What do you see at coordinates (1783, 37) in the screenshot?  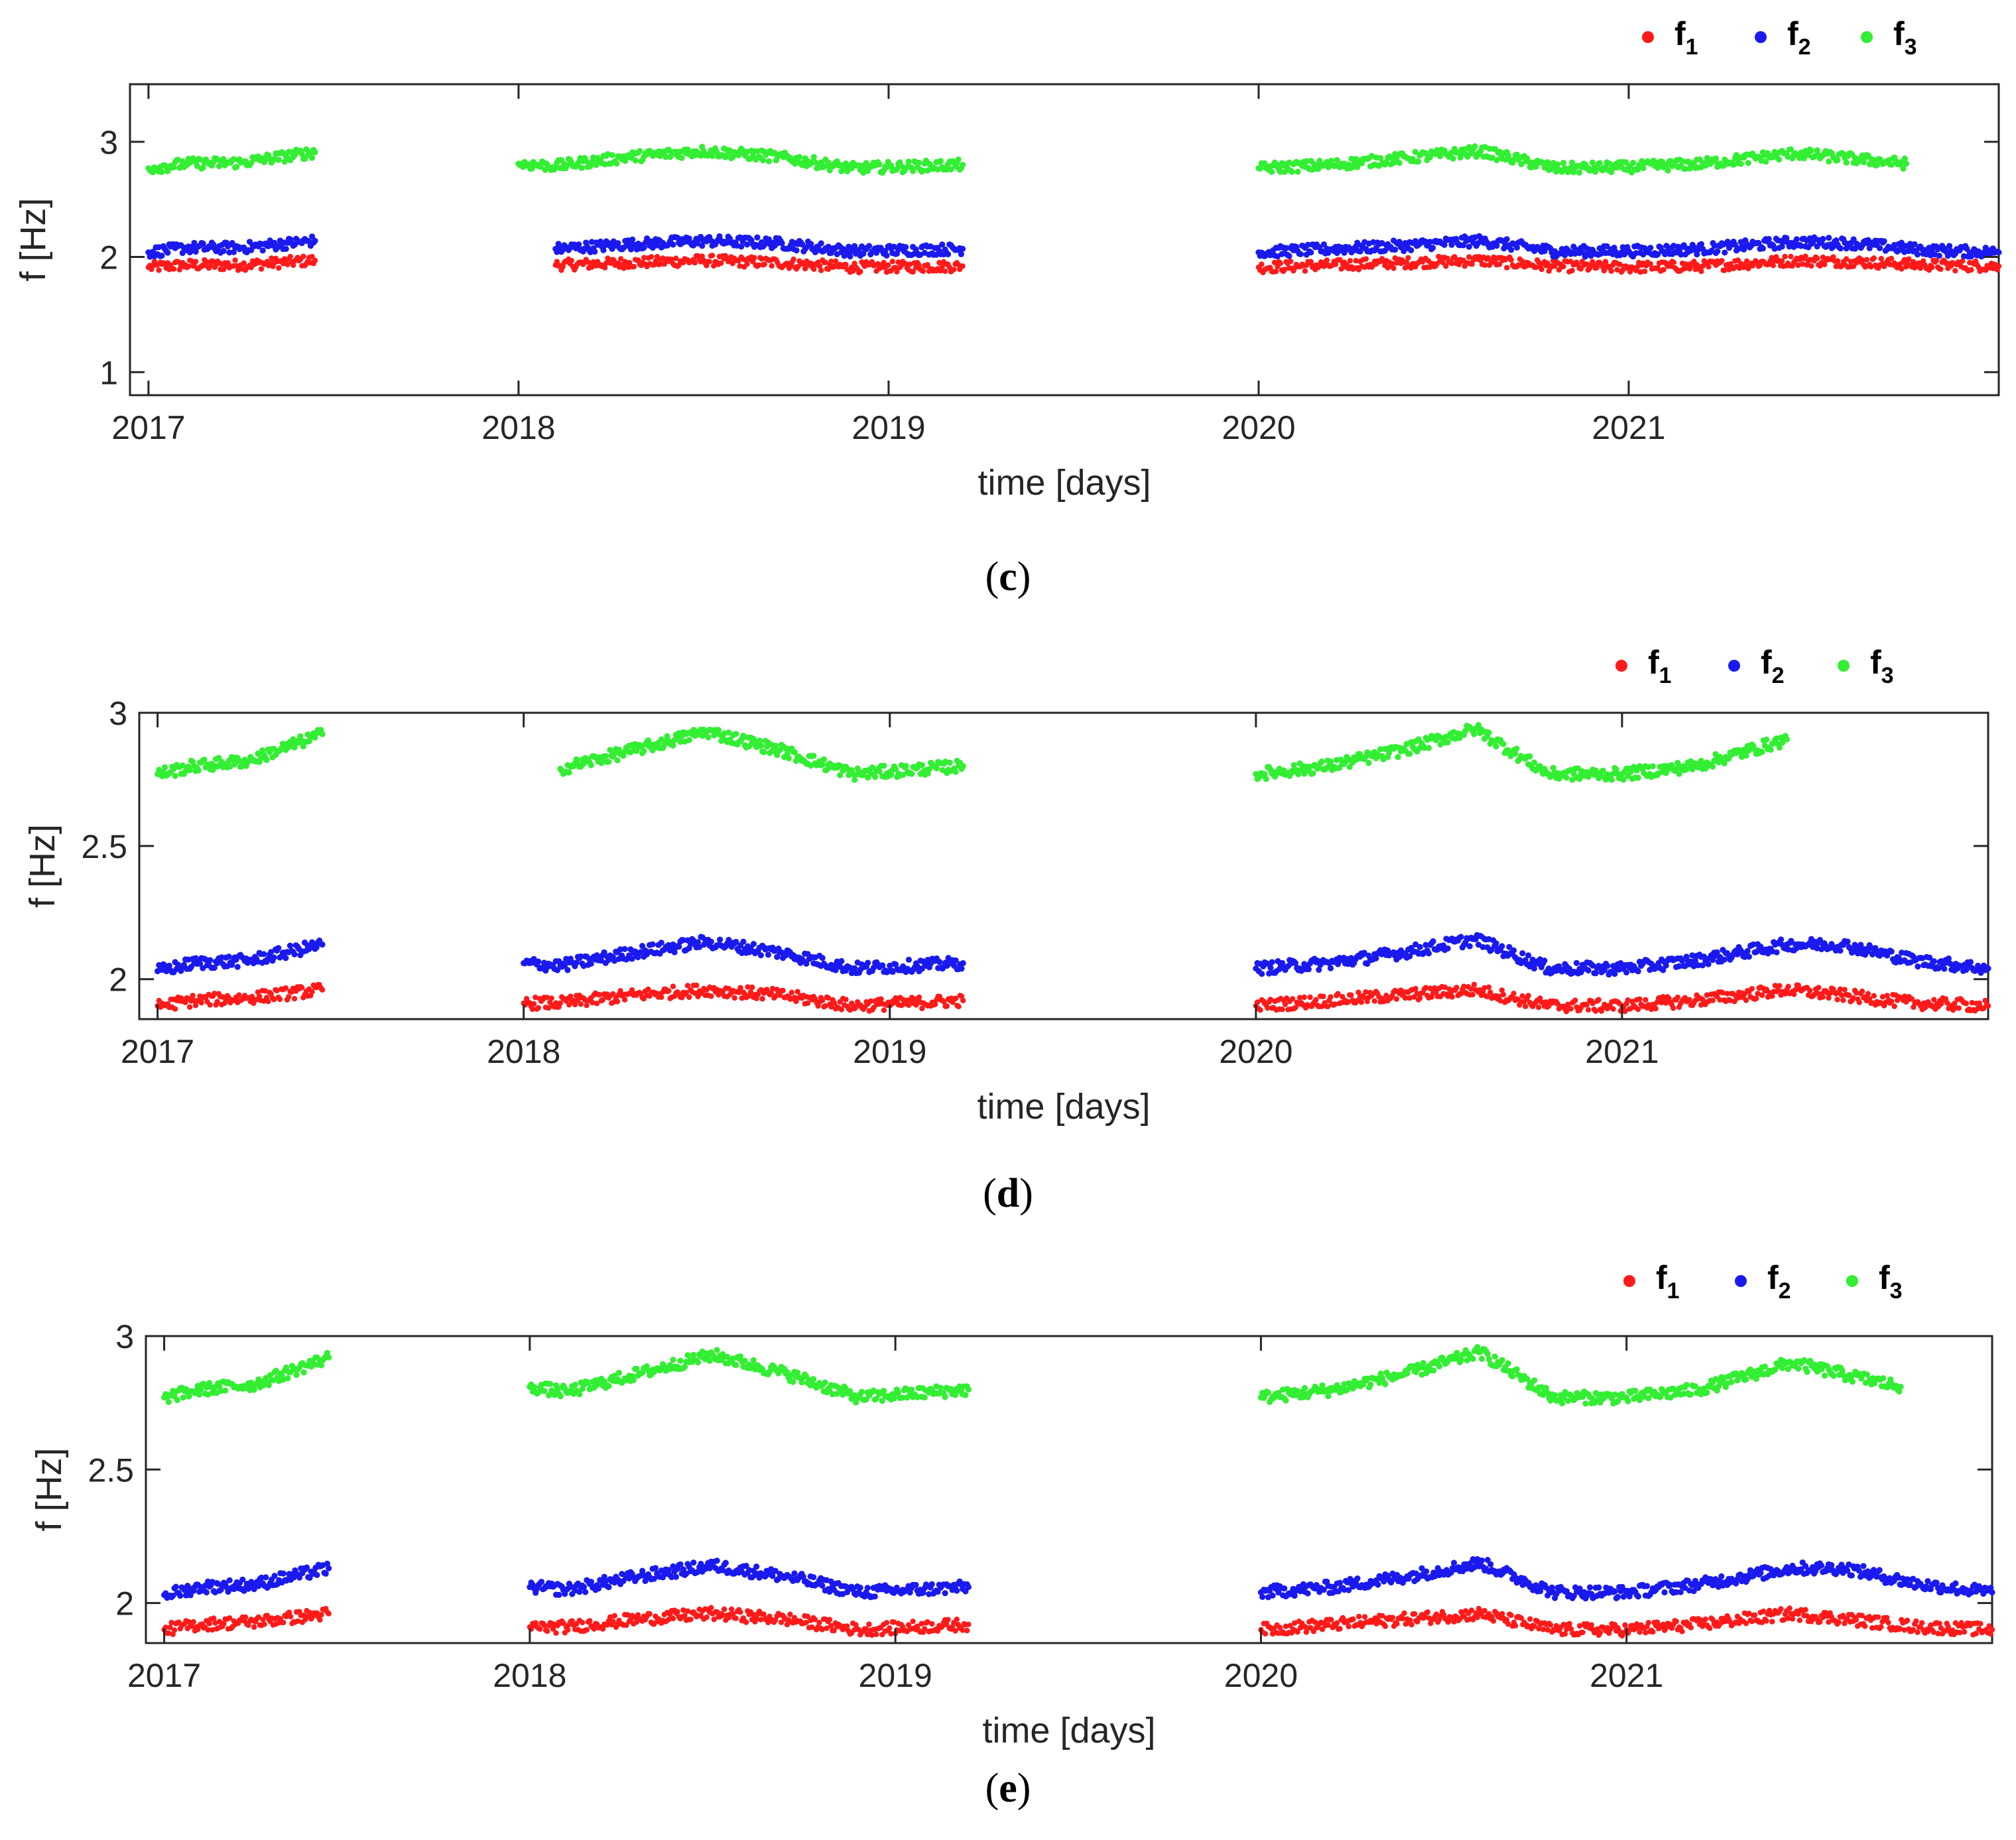 I see `legend-item-f2: f2` at bounding box center [1783, 37].